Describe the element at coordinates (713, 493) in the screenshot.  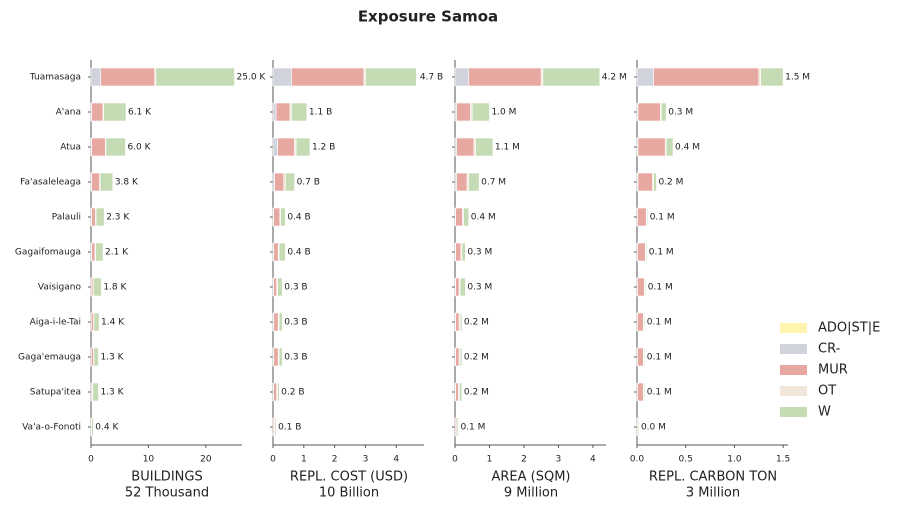
I see `x-axis-total: 3 Million` at that location.